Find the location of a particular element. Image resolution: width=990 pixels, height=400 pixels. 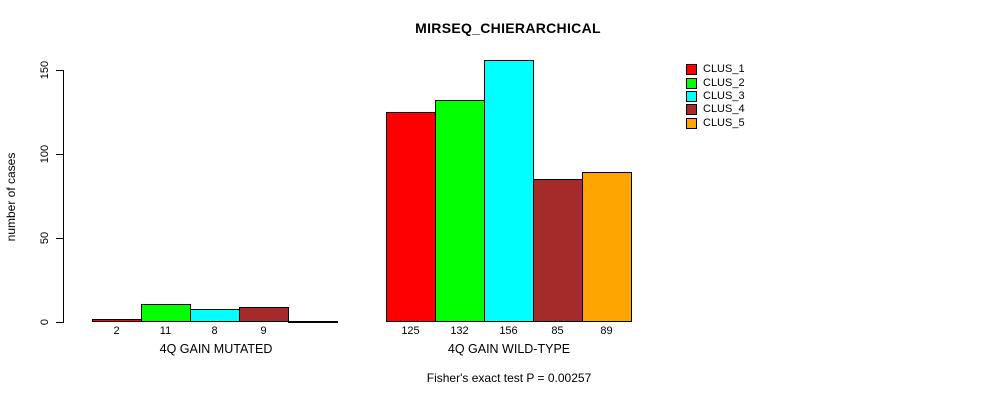

bar-value-label: 85 is located at coordinates (557, 331).